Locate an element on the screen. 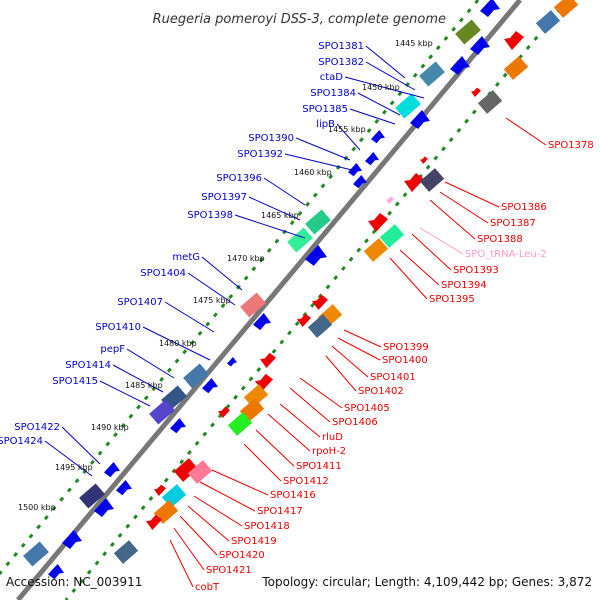 Image resolution: width=600 pixels, height=600 pixels. kbp-tick-label: 1495 kbp is located at coordinates (74, 467).